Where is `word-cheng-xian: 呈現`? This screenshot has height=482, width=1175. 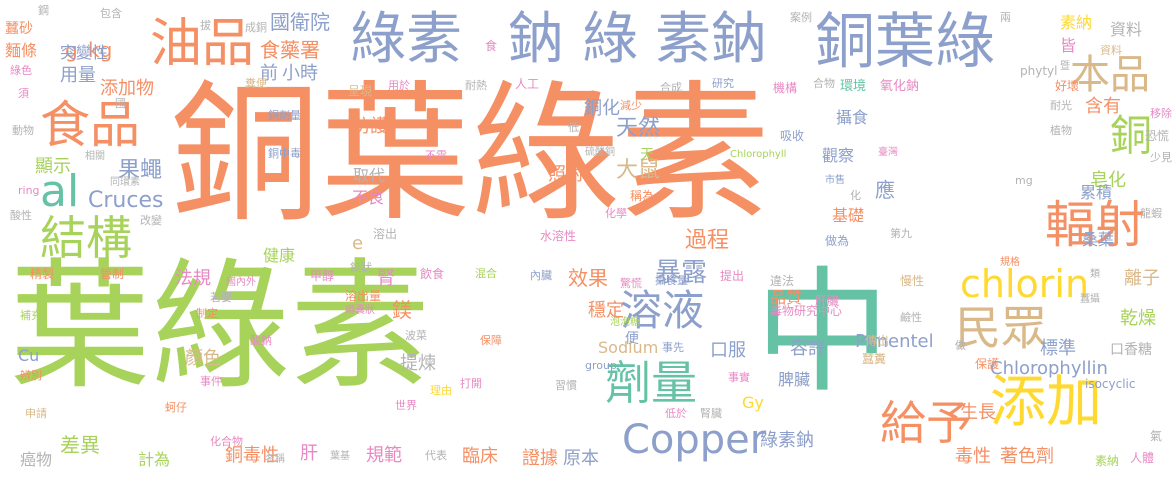 word-cheng-xian: 呈現 is located at coordinates (360, 91).